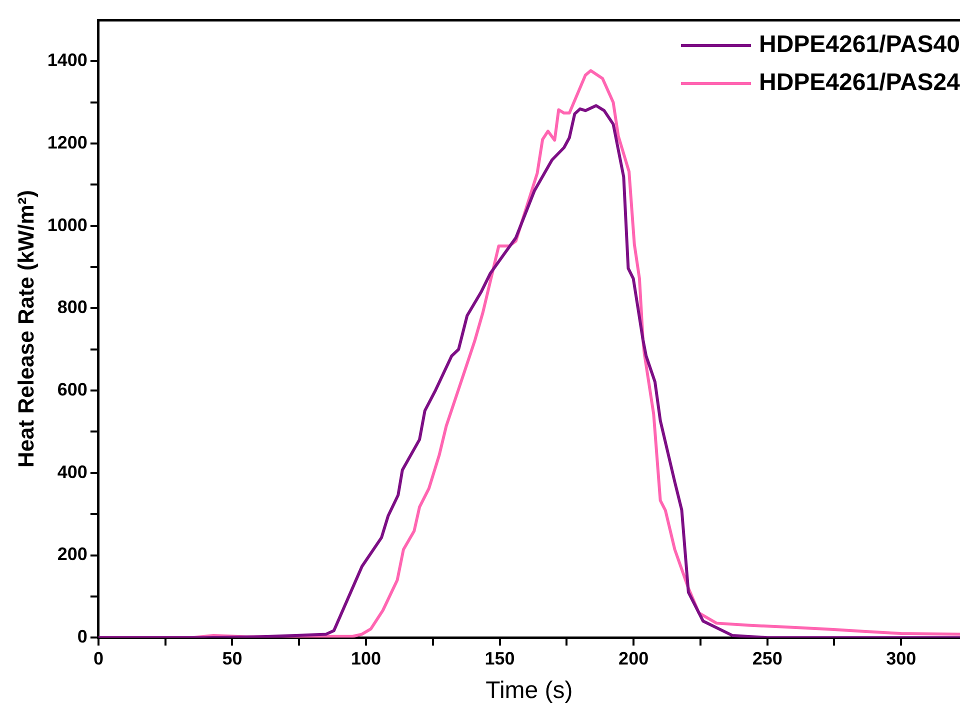 The image size is (960, 714). Describe the element at coordinates (901, 658) in the screenshot. I see `x-tick-label: 300` at that location.